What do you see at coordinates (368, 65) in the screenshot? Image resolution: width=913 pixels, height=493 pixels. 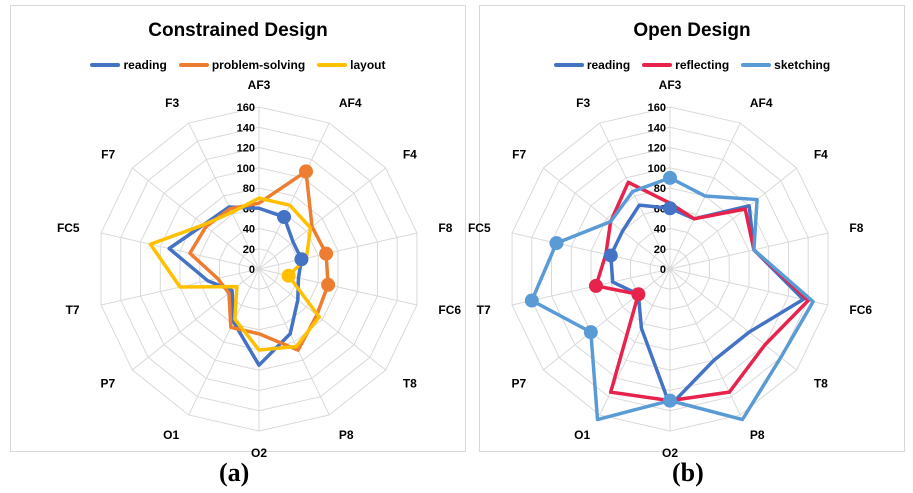 I see `legend-label: layout` at bounding box center [368, 65].